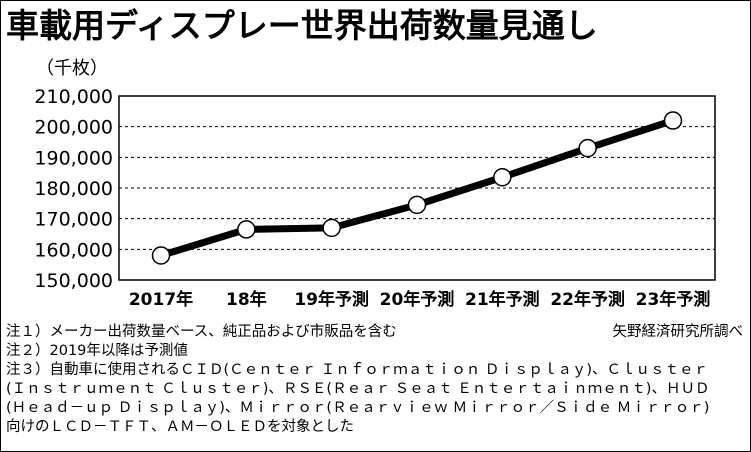 The height and width of the screenshot is (452, 751). What do you see at coordinates (97, 351) in the screenshot?
I see `note-2: 注２）2019年以降は予測値` at bounding box center [97, 351].